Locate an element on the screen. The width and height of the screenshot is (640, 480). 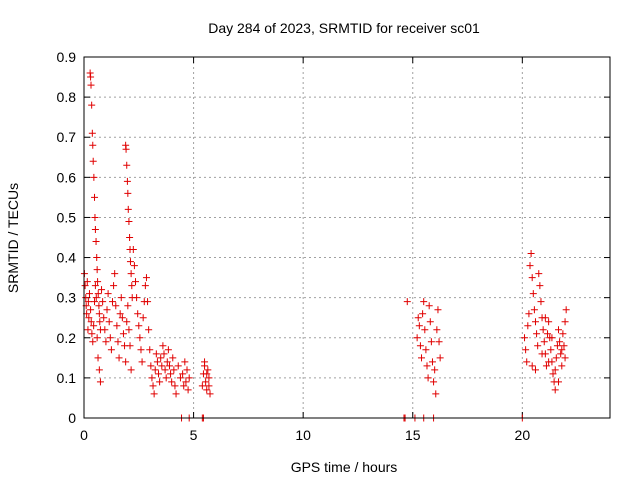
x-tick-label: 0 is located at coordinates (84, 435).